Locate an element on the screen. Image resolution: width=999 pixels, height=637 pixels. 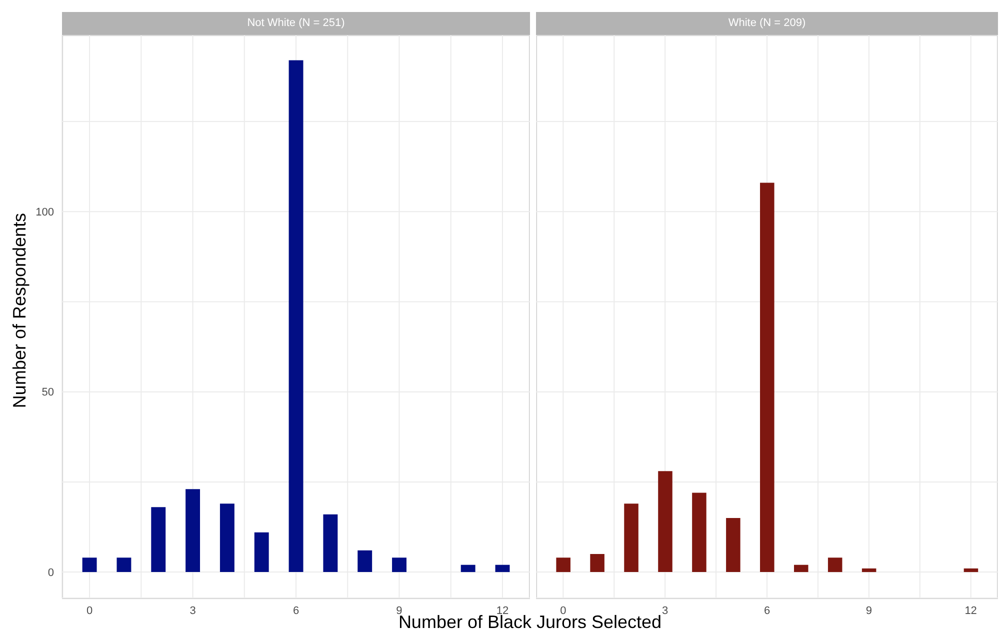
chart-title: White (N = 209) is located at coordinates (767, 23).